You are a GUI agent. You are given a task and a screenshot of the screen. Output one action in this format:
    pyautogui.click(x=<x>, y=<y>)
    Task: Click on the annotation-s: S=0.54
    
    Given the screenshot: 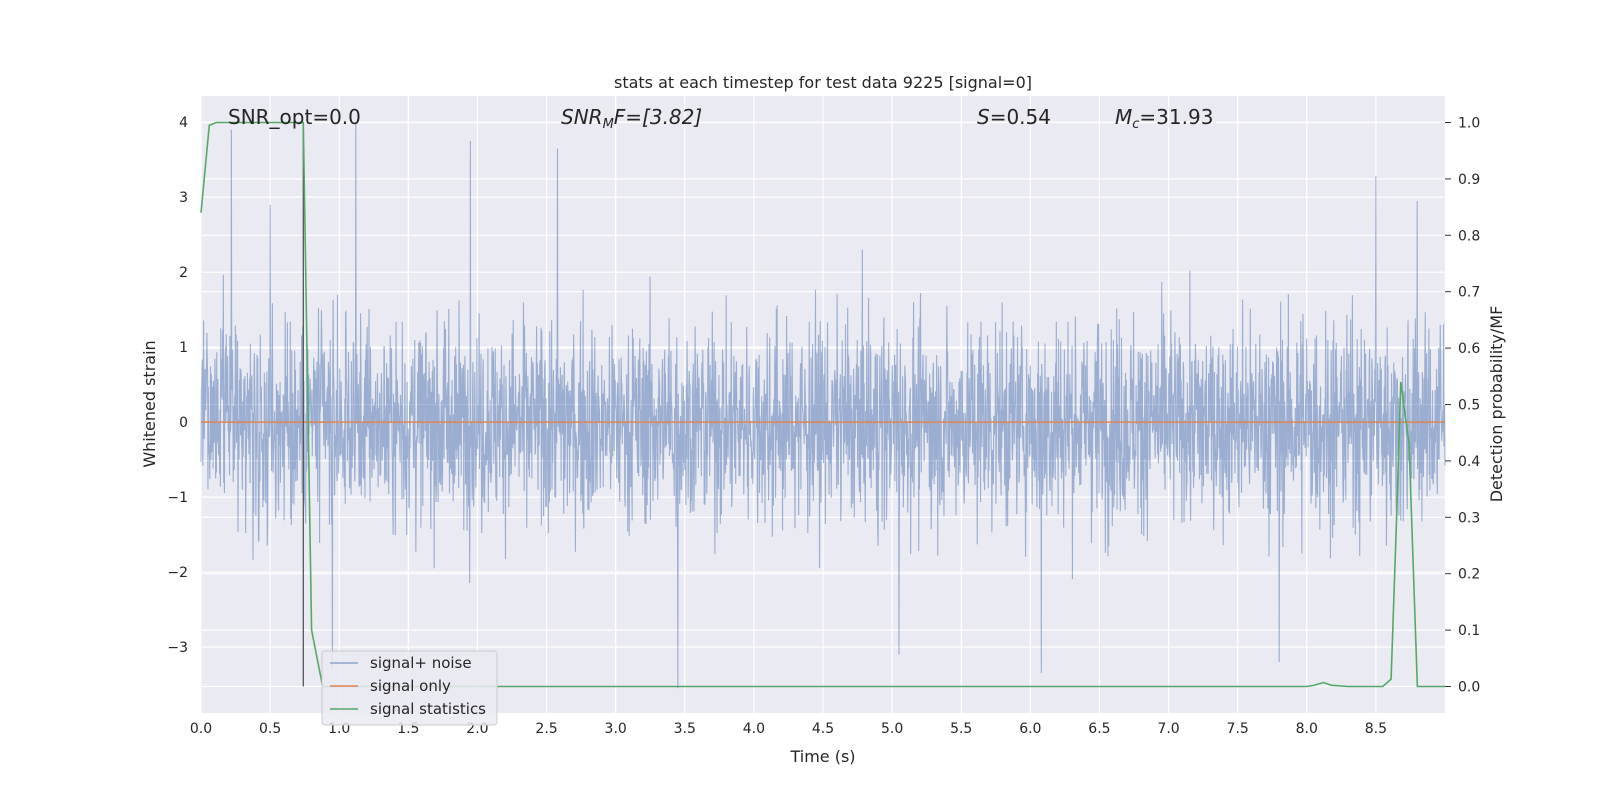 What is the action you would take?
    pyautogui.click(x=1014, y=117)
    